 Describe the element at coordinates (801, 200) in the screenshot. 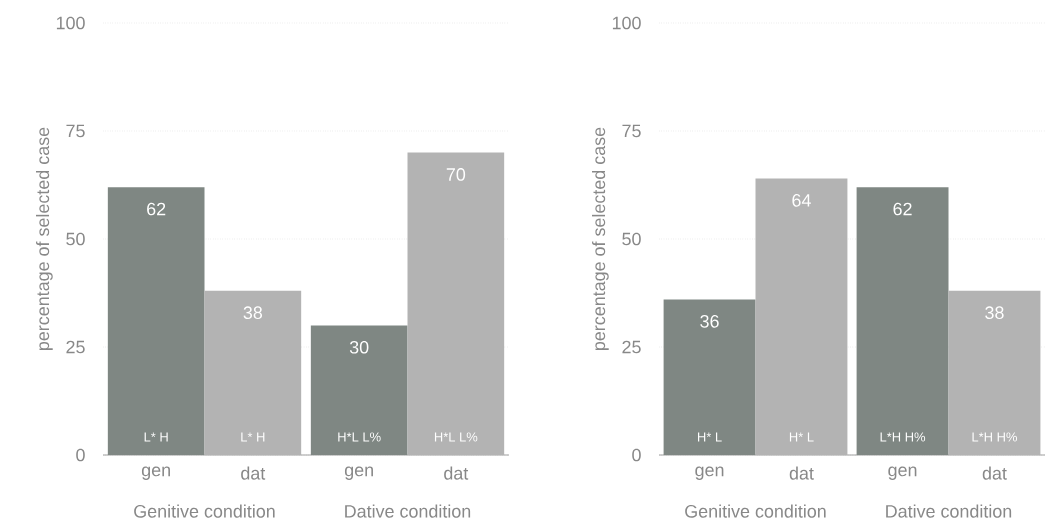

I see `data-label: 64` at that location.